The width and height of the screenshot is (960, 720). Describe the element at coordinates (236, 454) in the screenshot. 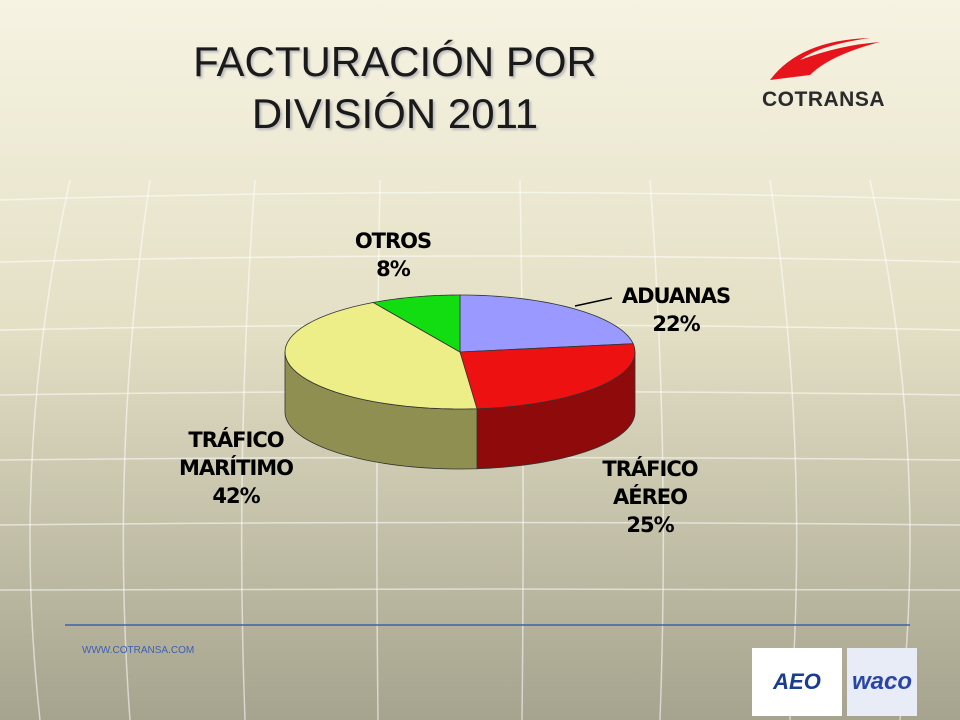

I see `category-label: TRÁFICO MARÍTIMO` at that location.